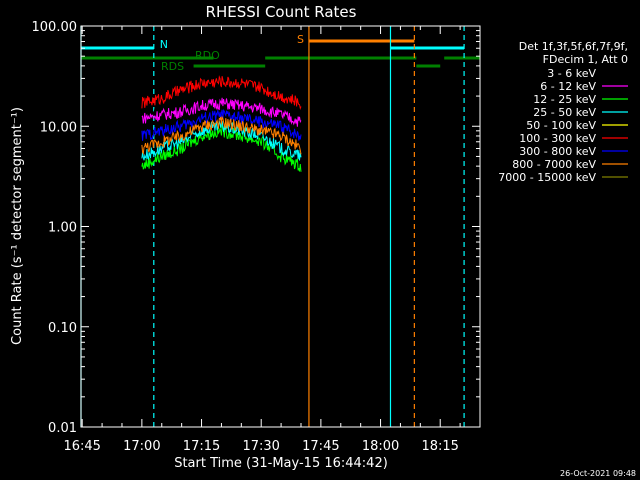 The height and width of the screenshot is (480, 640). I want to click on y-tick-label: 0.01, so click(62, 428).